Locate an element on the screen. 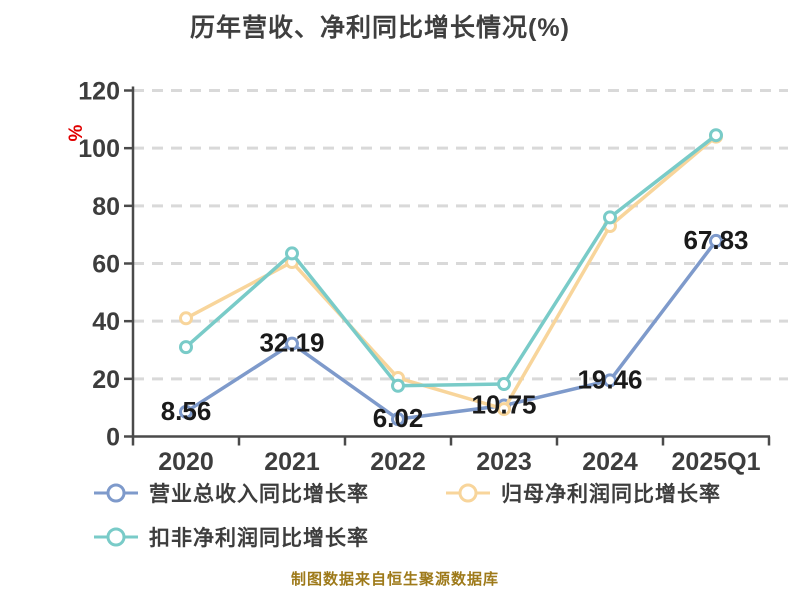 The height and width of the screenshot is (600, 800). y-tick-label: 100 is located at coordinates (99, 149).